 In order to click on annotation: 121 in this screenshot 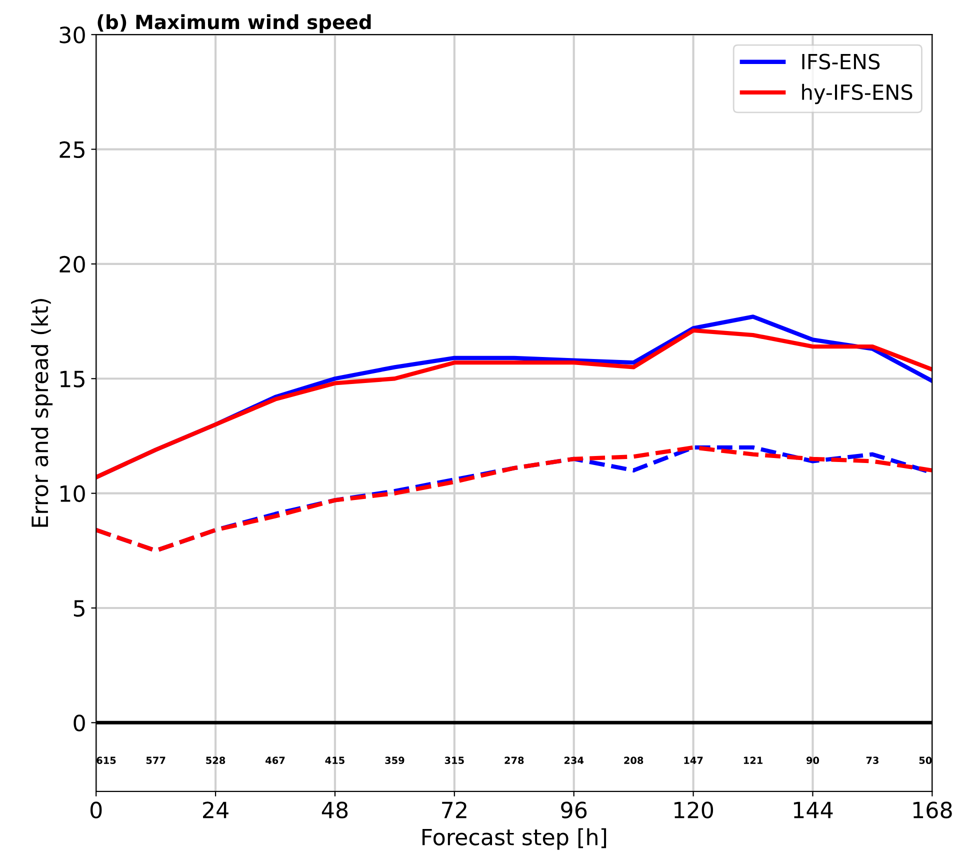, I will do `click(753, 760)`.